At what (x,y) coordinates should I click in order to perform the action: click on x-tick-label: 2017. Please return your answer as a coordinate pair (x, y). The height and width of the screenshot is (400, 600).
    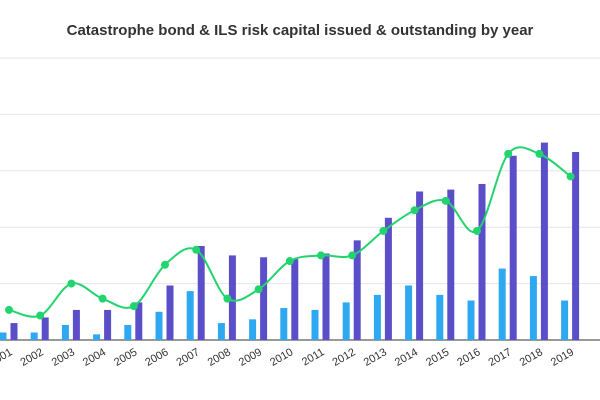
    Looking at the image, I should click on (499, 357).